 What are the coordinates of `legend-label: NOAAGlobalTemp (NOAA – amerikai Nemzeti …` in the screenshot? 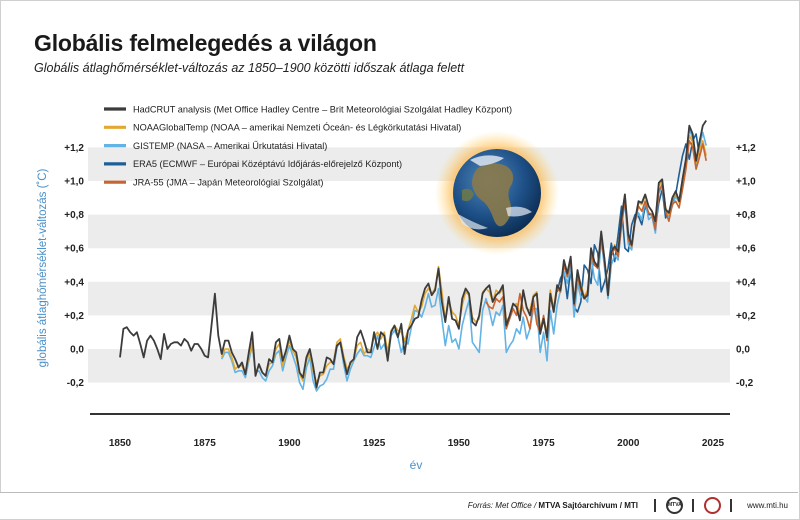 It's located at (297, 128).